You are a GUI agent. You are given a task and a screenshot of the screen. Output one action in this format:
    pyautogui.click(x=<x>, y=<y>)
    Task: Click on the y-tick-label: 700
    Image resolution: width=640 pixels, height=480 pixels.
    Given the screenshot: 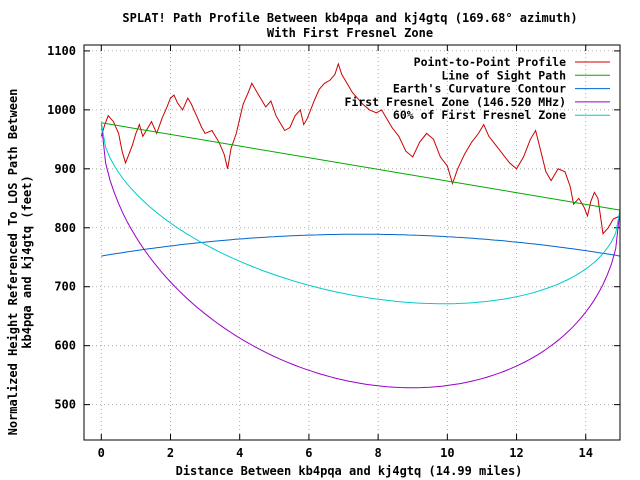 What is the action you would take?
    pyautogui.click(x=65, y=287)
    